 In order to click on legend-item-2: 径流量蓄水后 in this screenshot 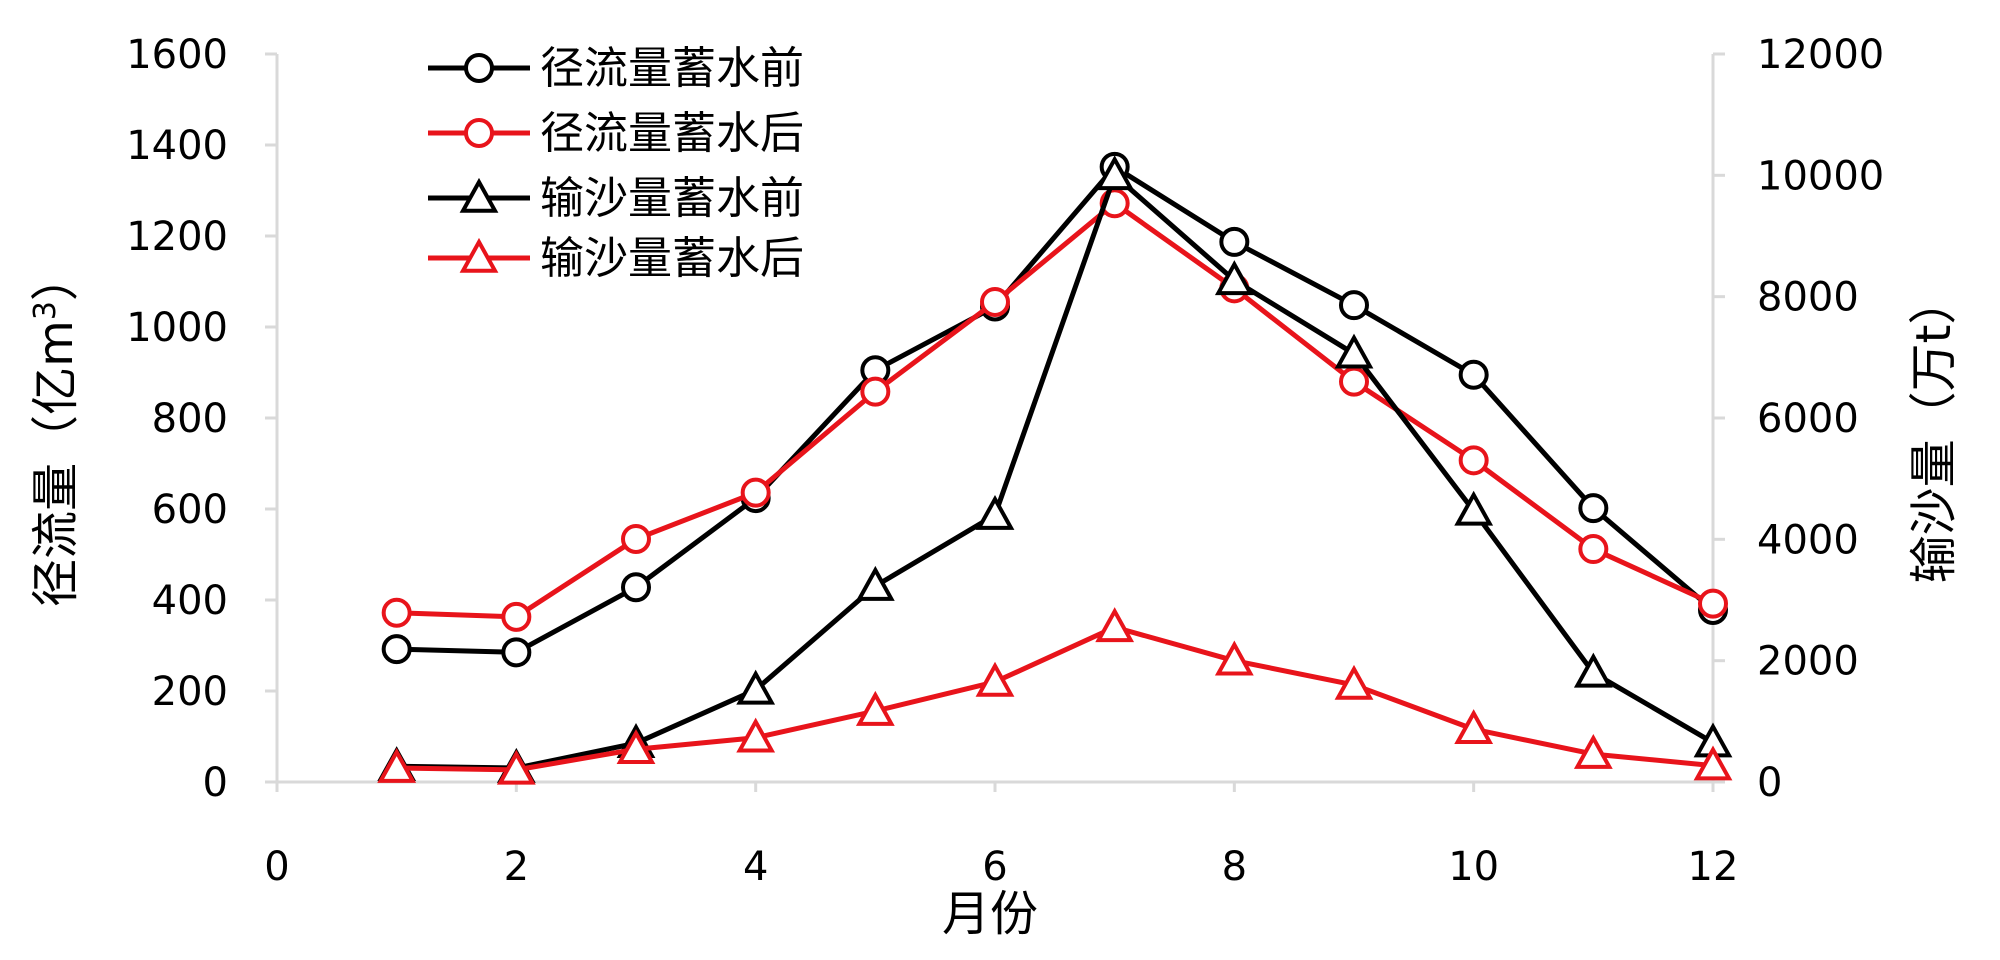, I will do `click(616, 133)`.